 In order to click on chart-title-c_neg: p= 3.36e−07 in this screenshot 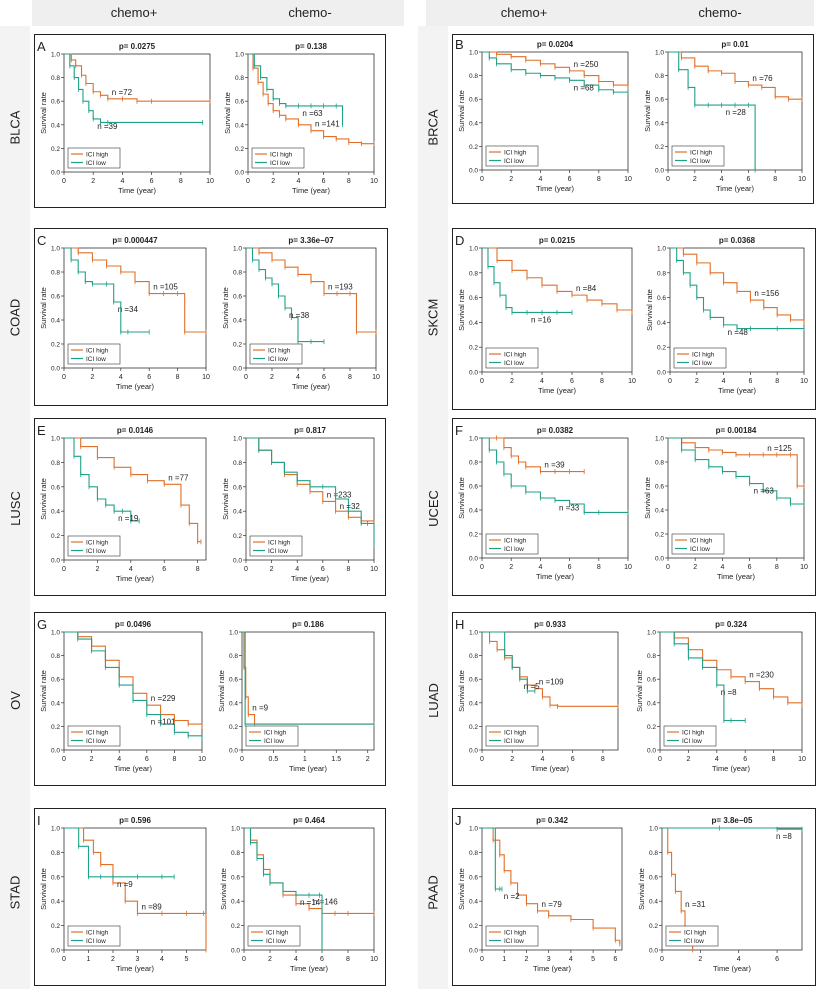, I will do `click(311, 240)`.